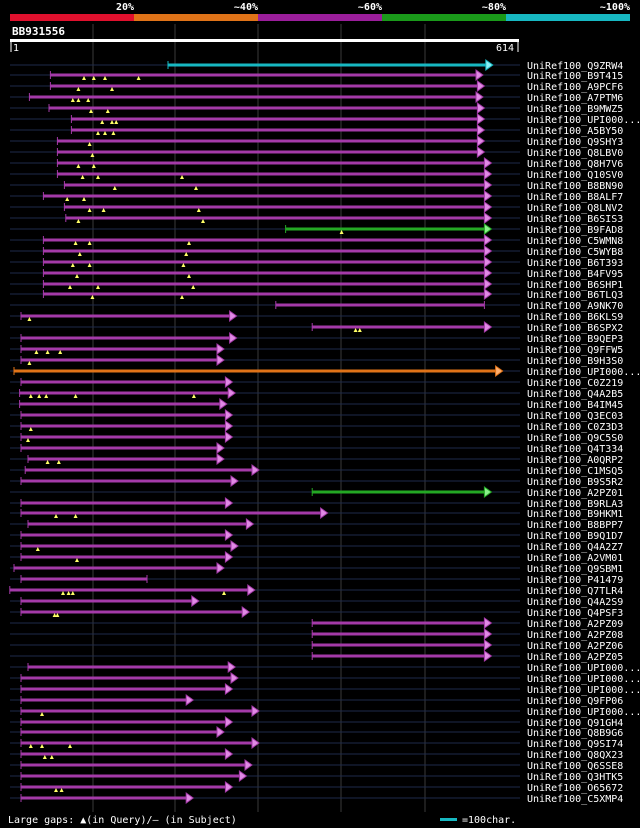 This screenshot has height=828, width=640. Describe the element at coordinates (316, 185) in the screenshot. I see `hit-row: UniRef100_B8BN90` at that location.